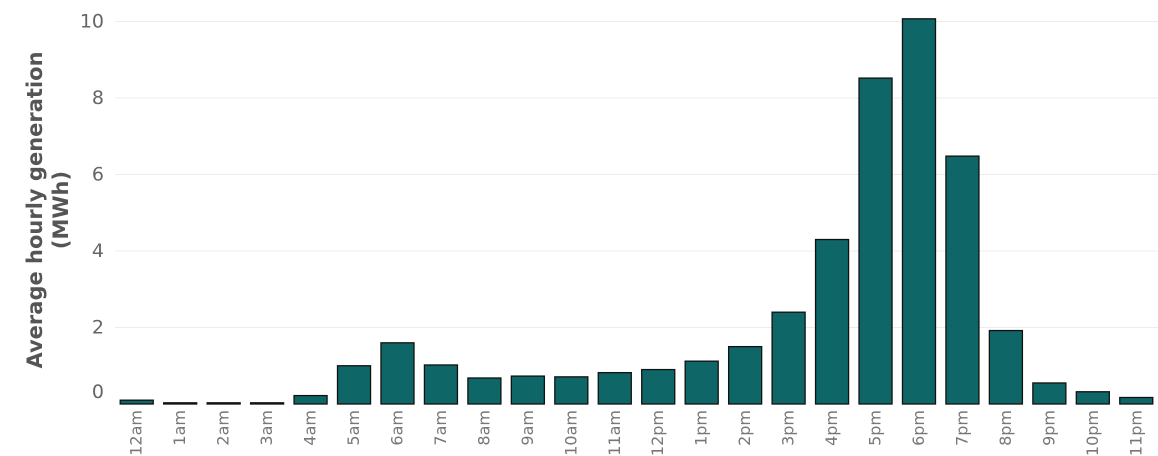 The image size is (1158, 456). What do you see at coordinates (310, 399) in the screenshot?
I see `bar-4am` at bounding box center [310, 399].